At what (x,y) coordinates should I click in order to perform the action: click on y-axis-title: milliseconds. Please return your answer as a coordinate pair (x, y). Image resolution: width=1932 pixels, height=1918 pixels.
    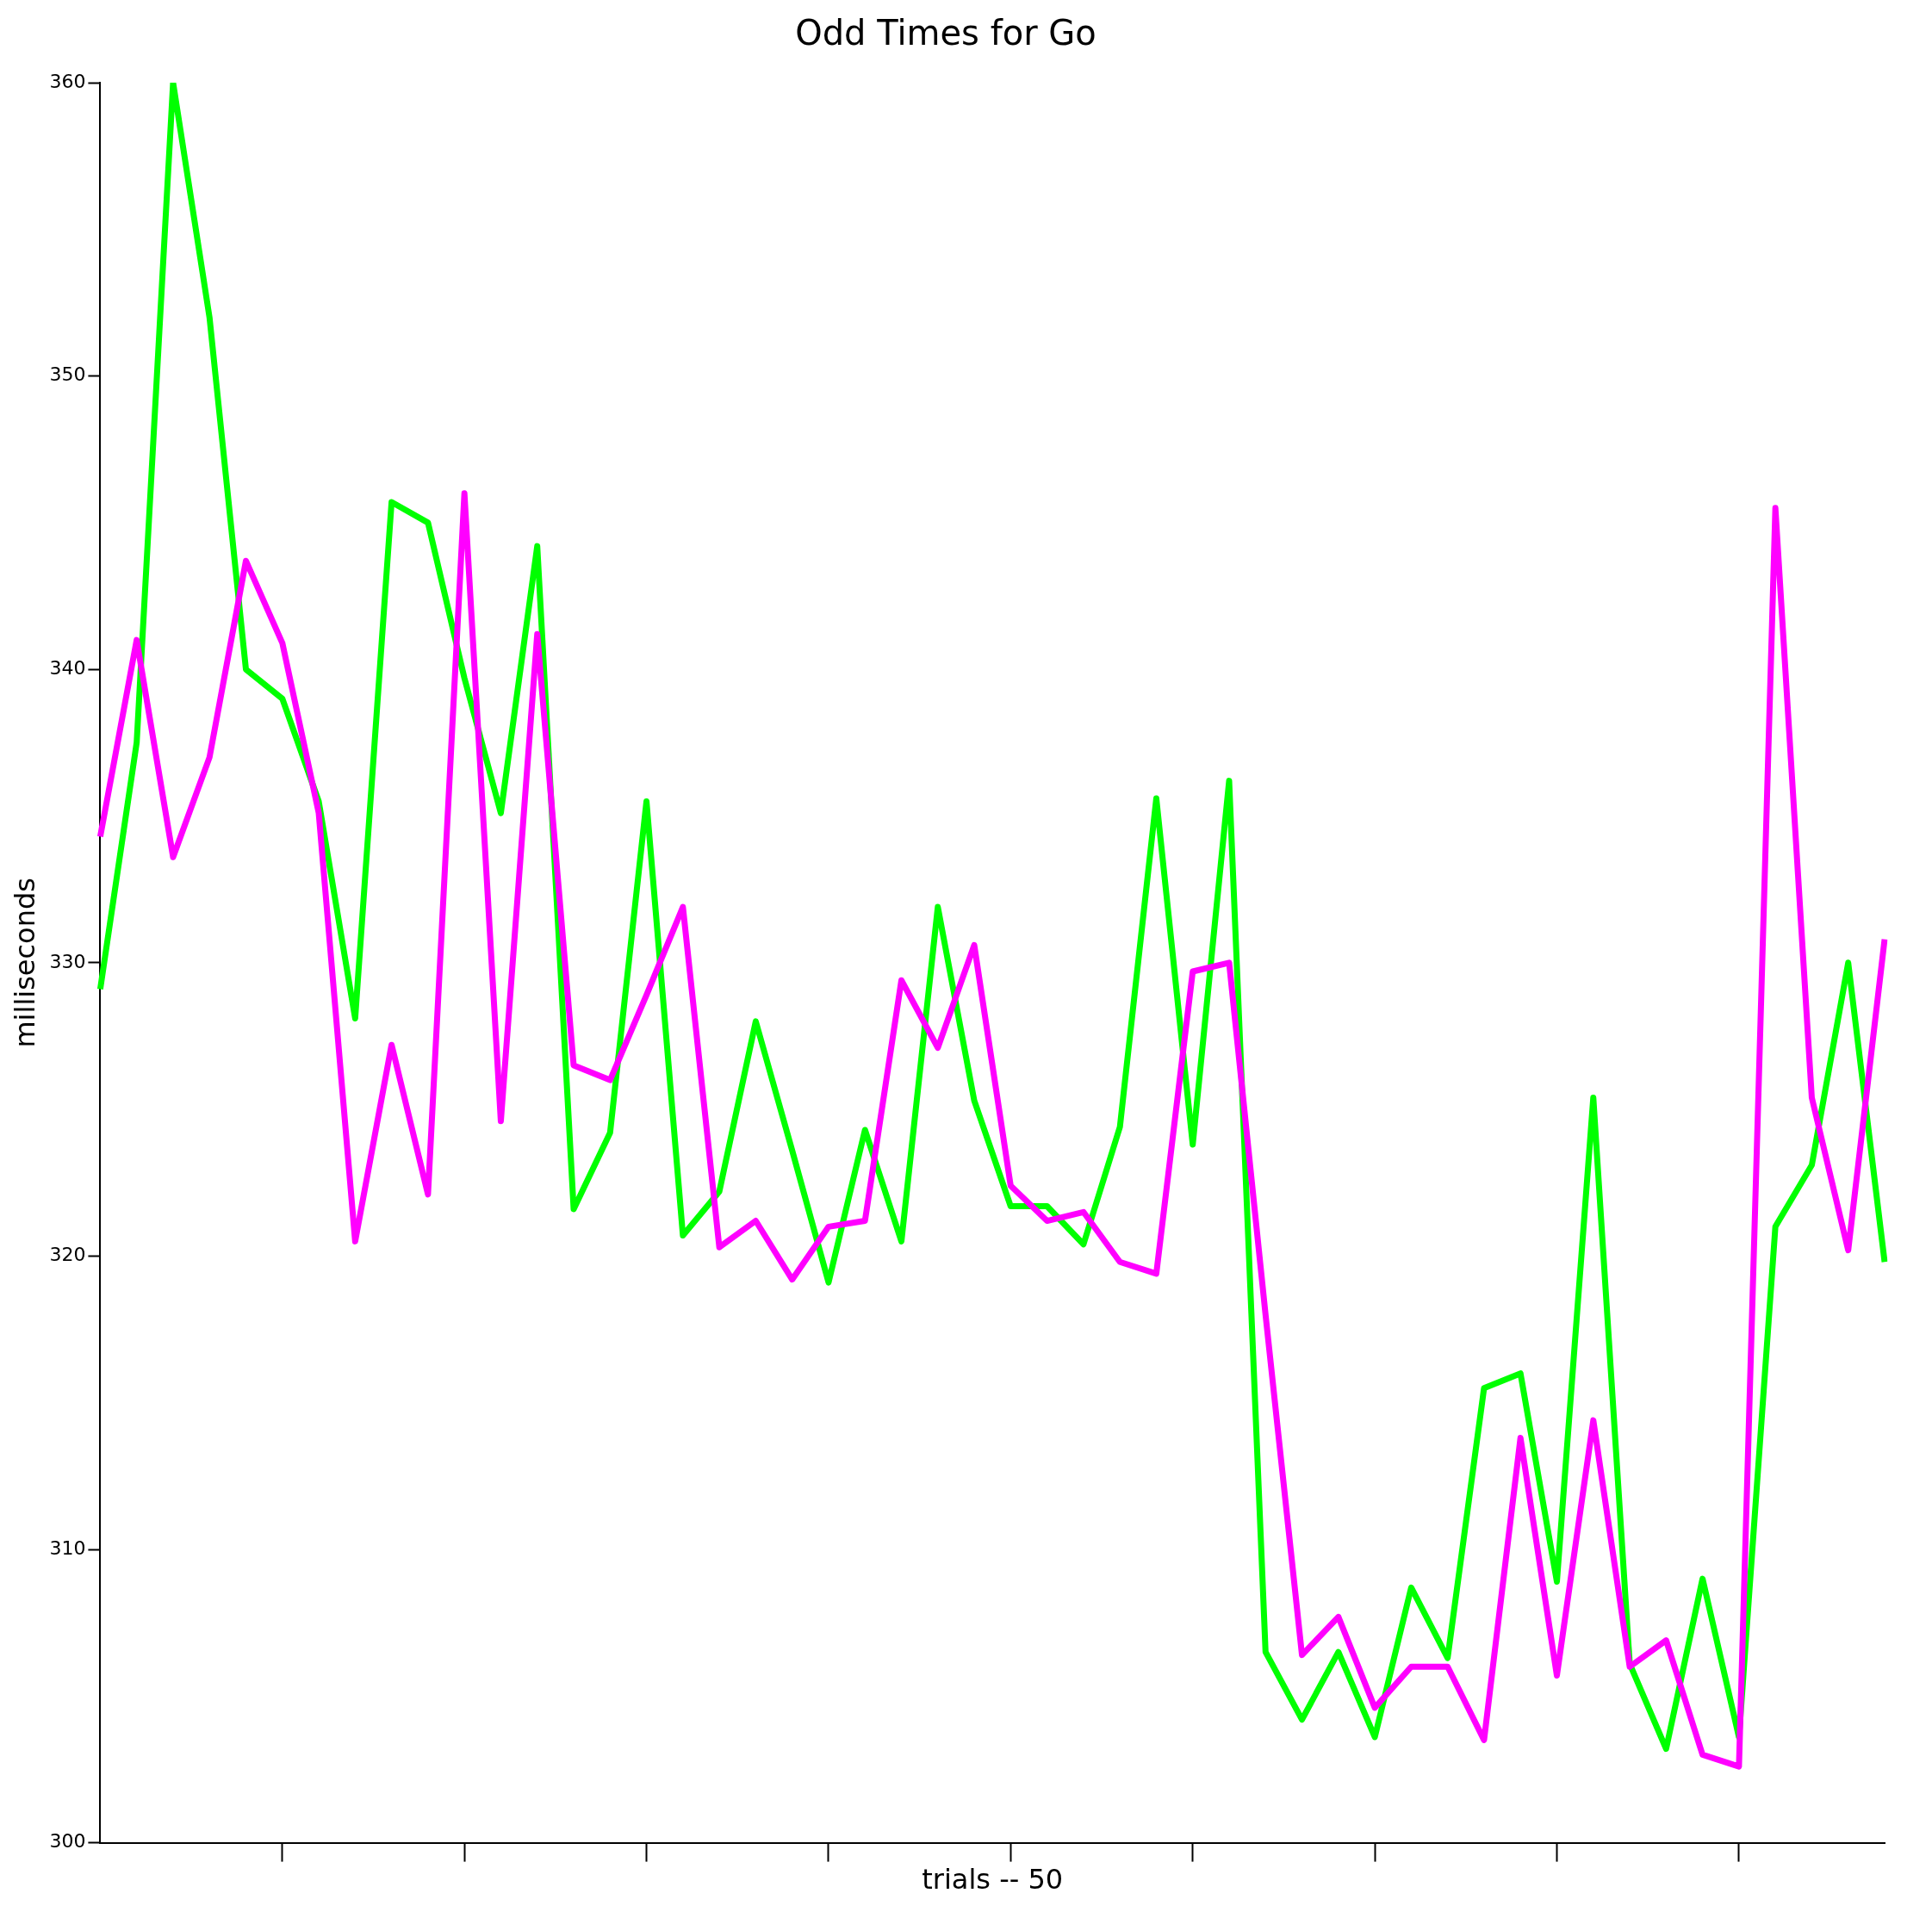
    Looking at the image, I should click on (24, 963).